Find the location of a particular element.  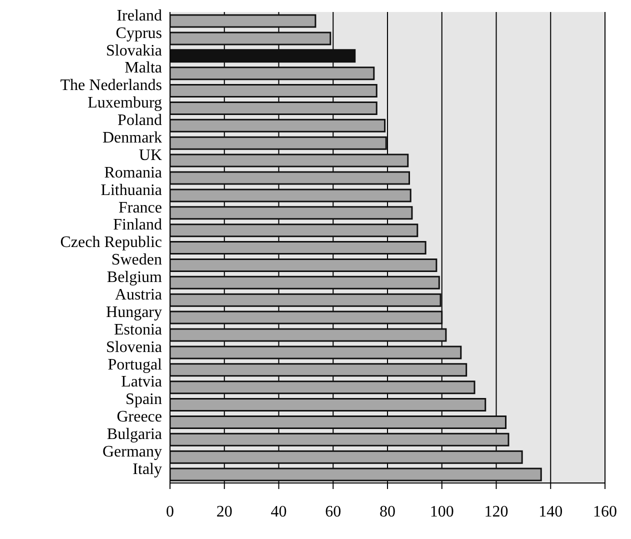

y-tick-label: Ireland is located at coordinates (139, 15).